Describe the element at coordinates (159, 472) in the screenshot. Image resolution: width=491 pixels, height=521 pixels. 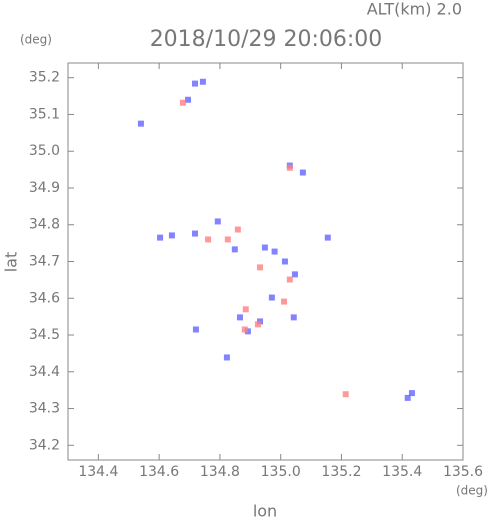
I see `x-tick-label: 134.6` at that location.